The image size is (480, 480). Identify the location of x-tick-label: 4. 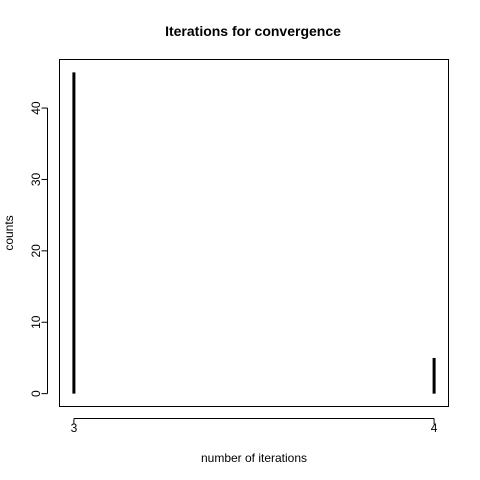
(434, 428).